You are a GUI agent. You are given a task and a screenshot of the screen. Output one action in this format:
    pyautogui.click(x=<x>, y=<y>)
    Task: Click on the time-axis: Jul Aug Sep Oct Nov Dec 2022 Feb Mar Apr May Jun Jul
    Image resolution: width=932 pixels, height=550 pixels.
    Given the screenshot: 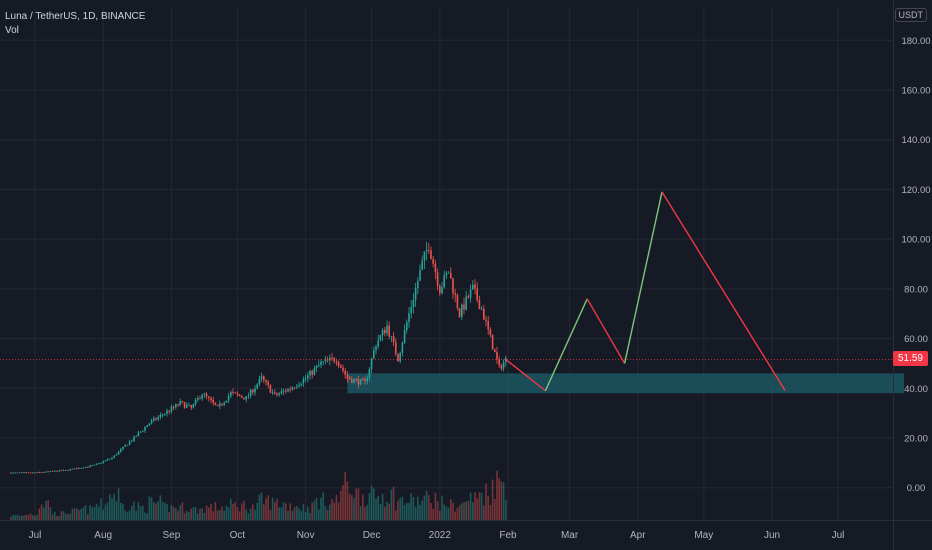 What is the action you would take?
    pyautogui.click(x=466, y=531)
    